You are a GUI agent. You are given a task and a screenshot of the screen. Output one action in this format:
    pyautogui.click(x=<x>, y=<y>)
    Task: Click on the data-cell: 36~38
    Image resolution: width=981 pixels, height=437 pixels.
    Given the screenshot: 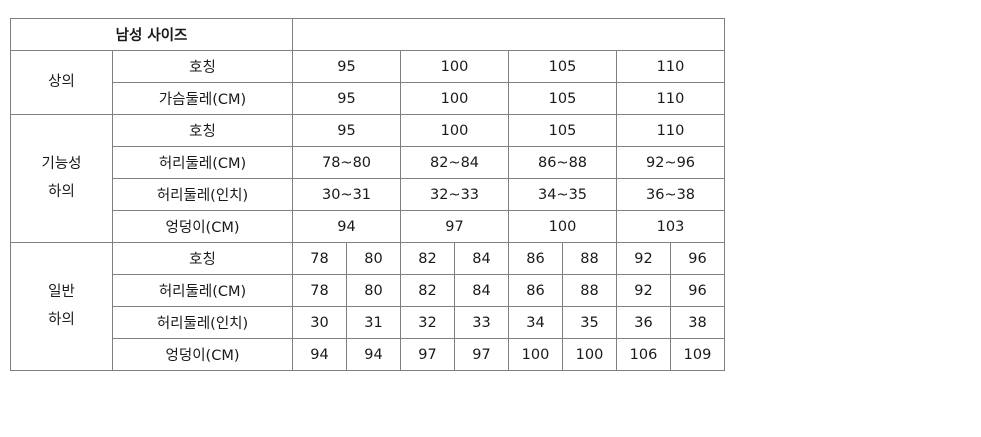 What is the action you would take?
    pyautogui.click(x=670, y=194)
    